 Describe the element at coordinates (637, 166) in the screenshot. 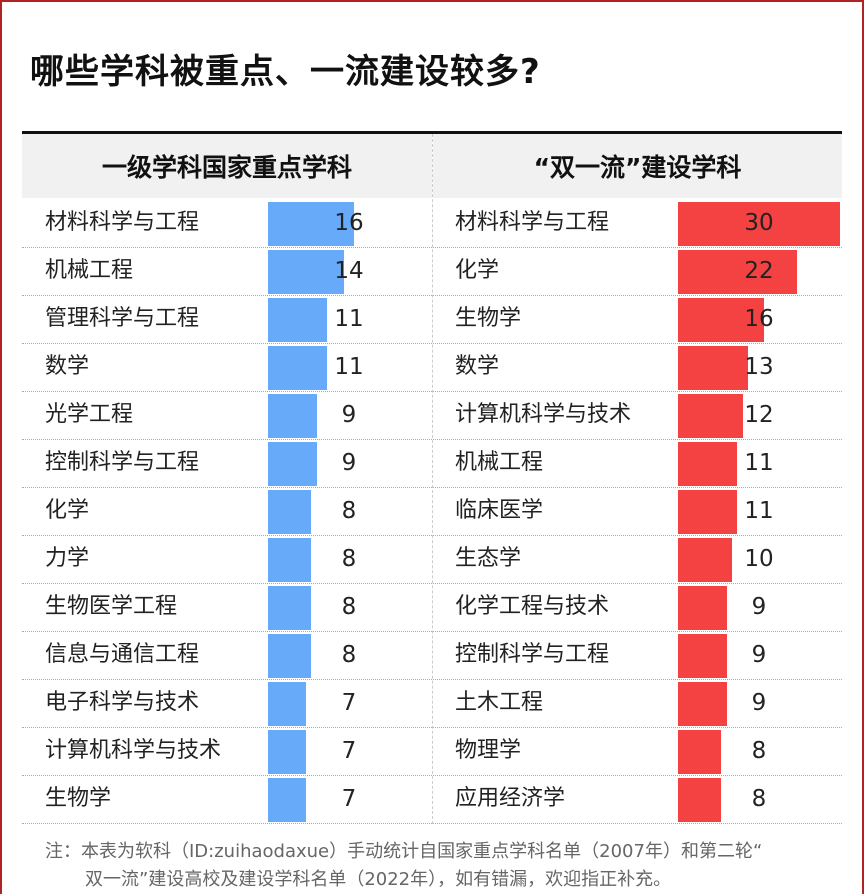

I see `right-header: “双一流”建设学科` at that location.